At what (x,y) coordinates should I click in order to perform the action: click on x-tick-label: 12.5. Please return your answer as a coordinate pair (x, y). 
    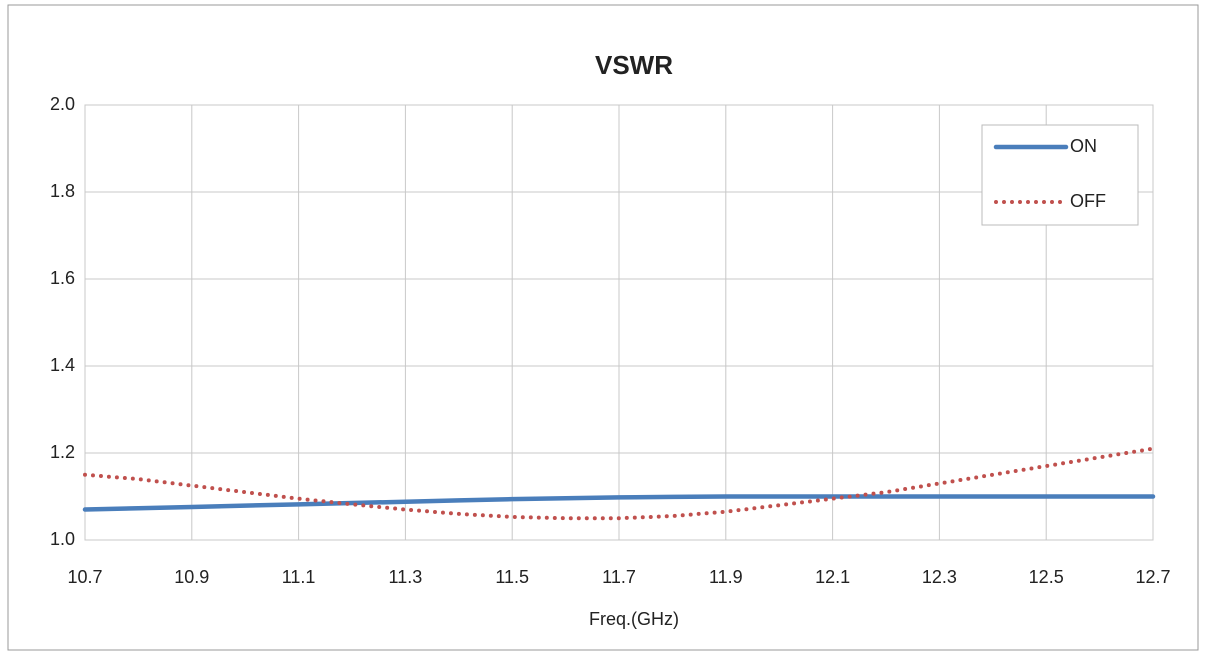
    Looking at the image, I should click on (1046, 577).